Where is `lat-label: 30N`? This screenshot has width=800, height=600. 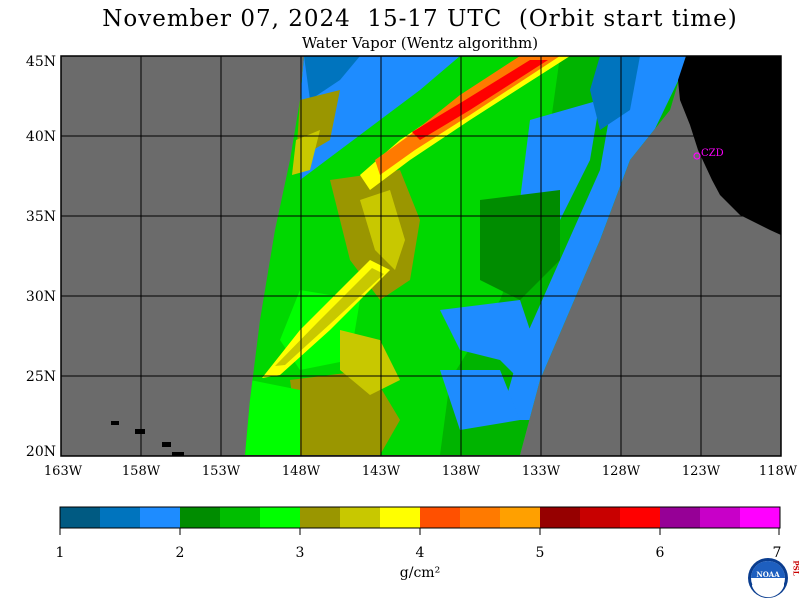 lat-label: 30N is located at coordinates (41, 297).